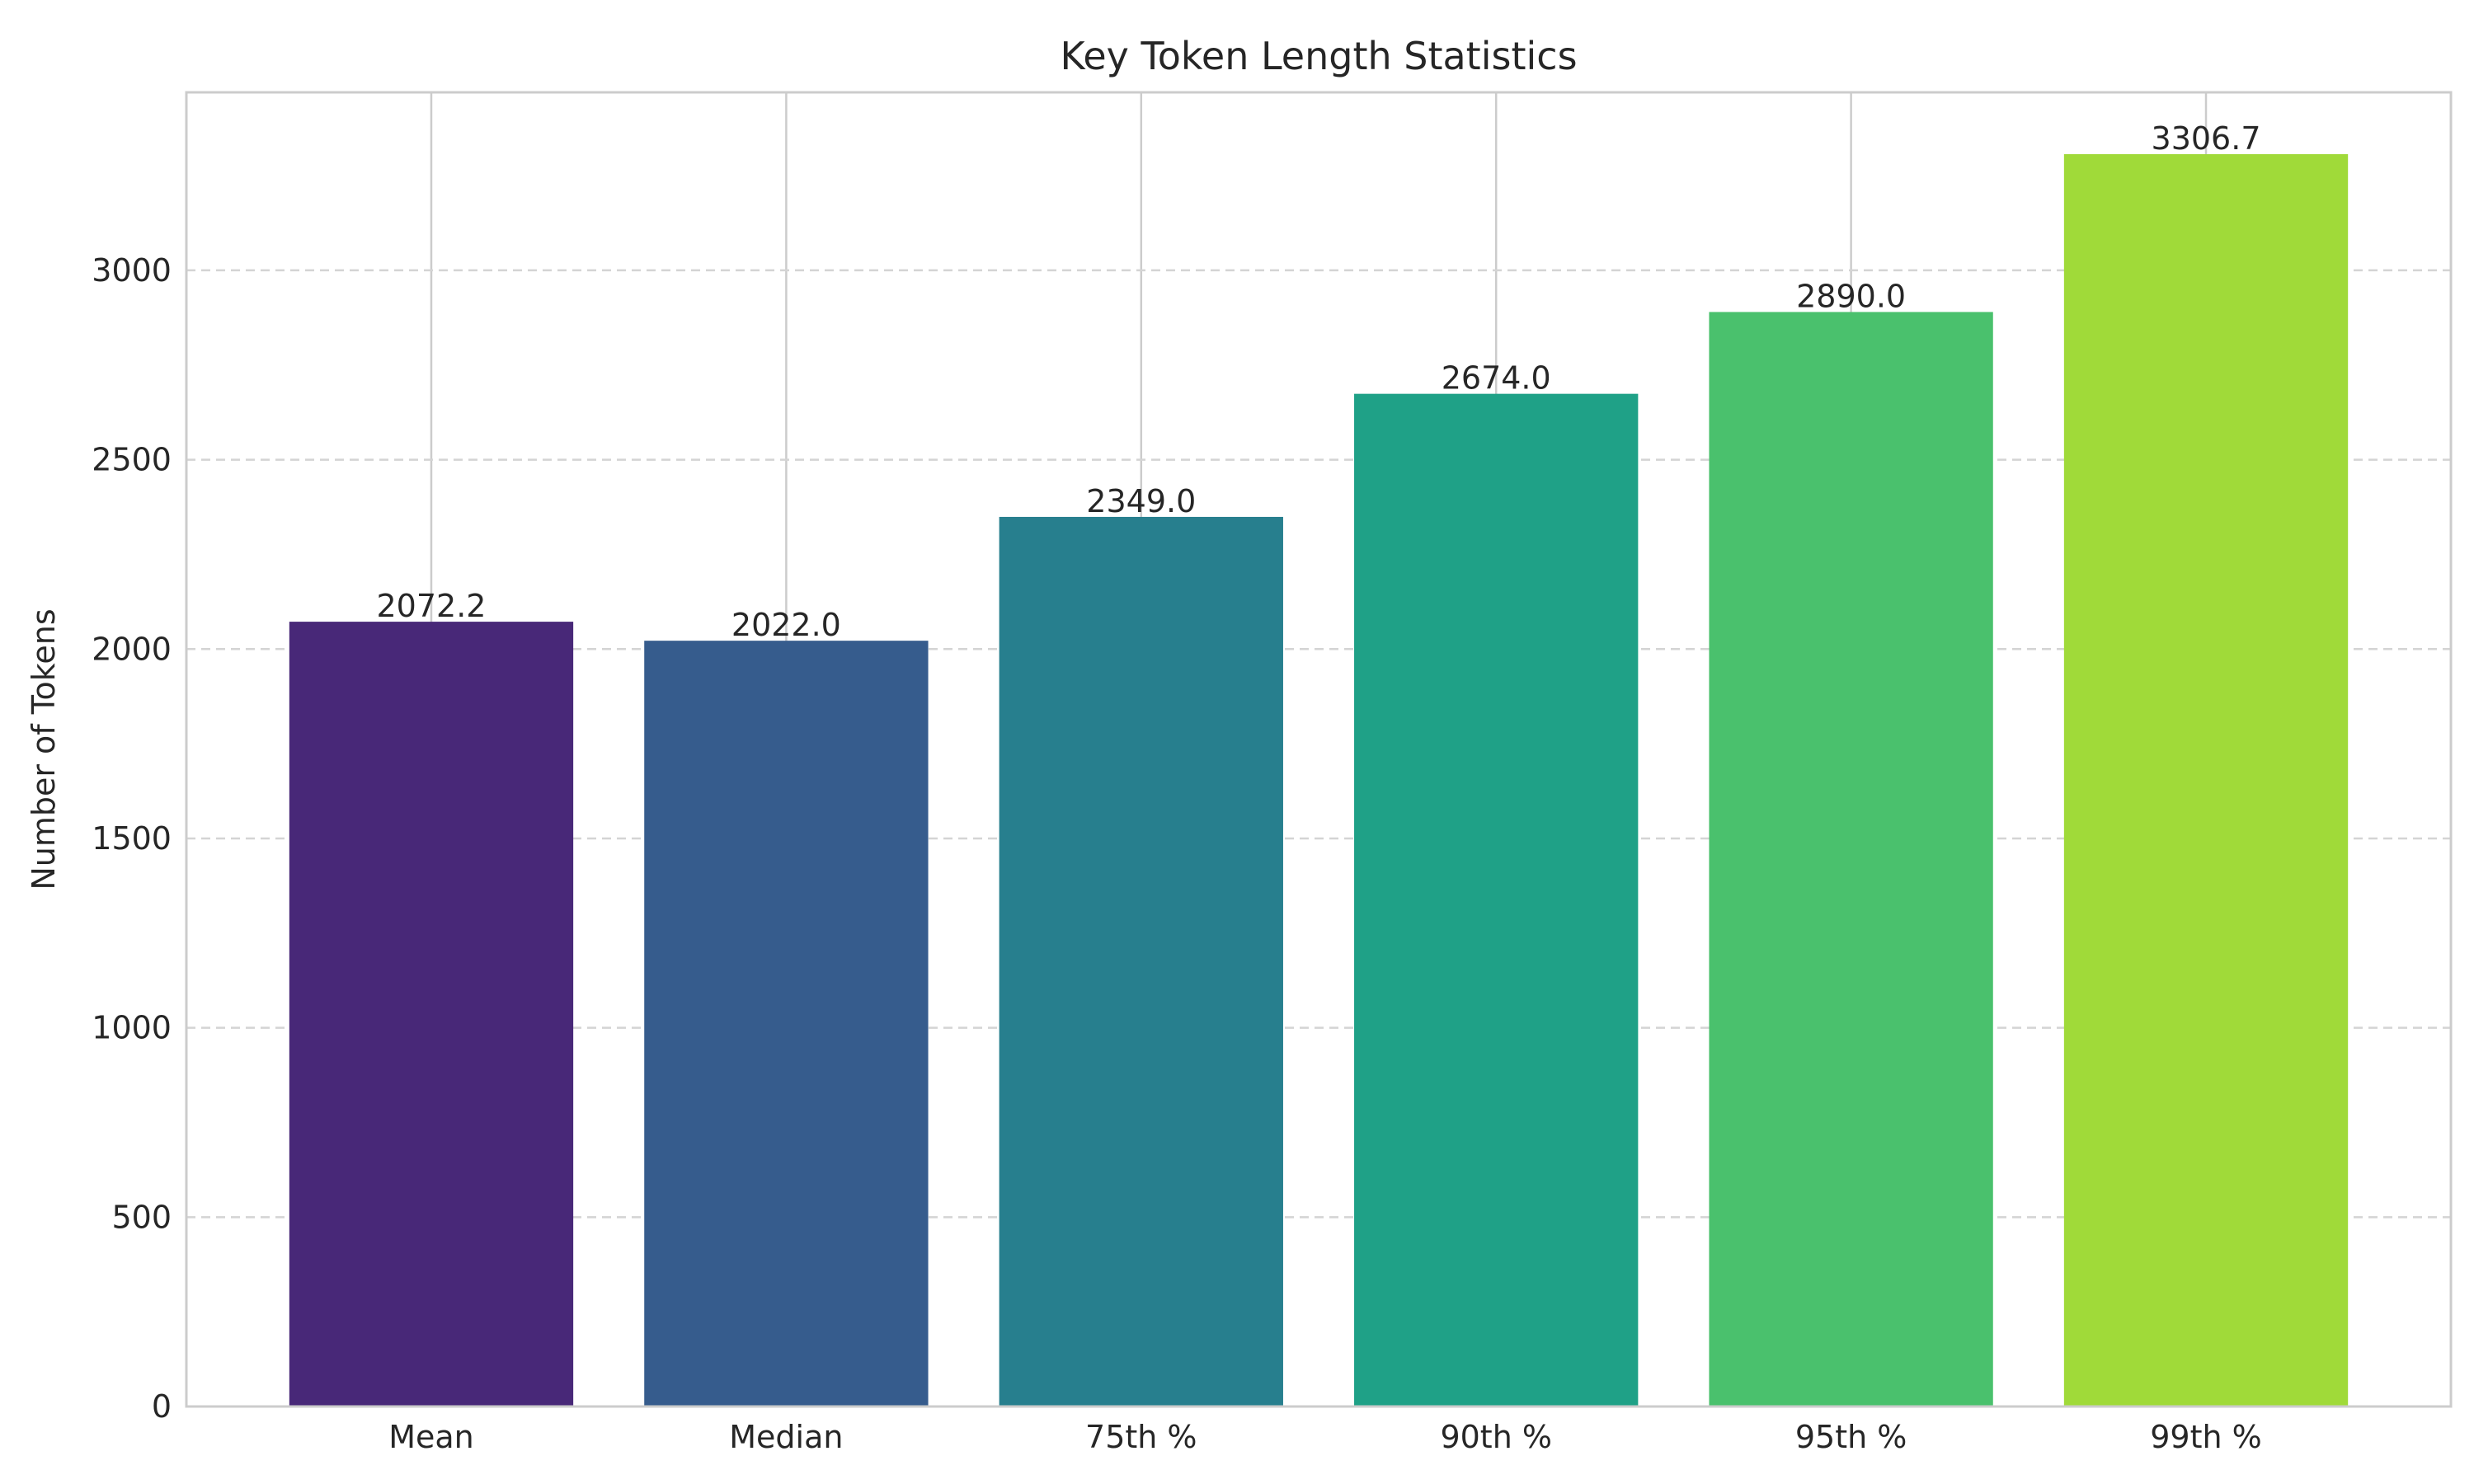  What do you see at coordinates (132, 270) in the screenshot?
I see `y-tick-label: 3000` at bounding box center [132, 270].